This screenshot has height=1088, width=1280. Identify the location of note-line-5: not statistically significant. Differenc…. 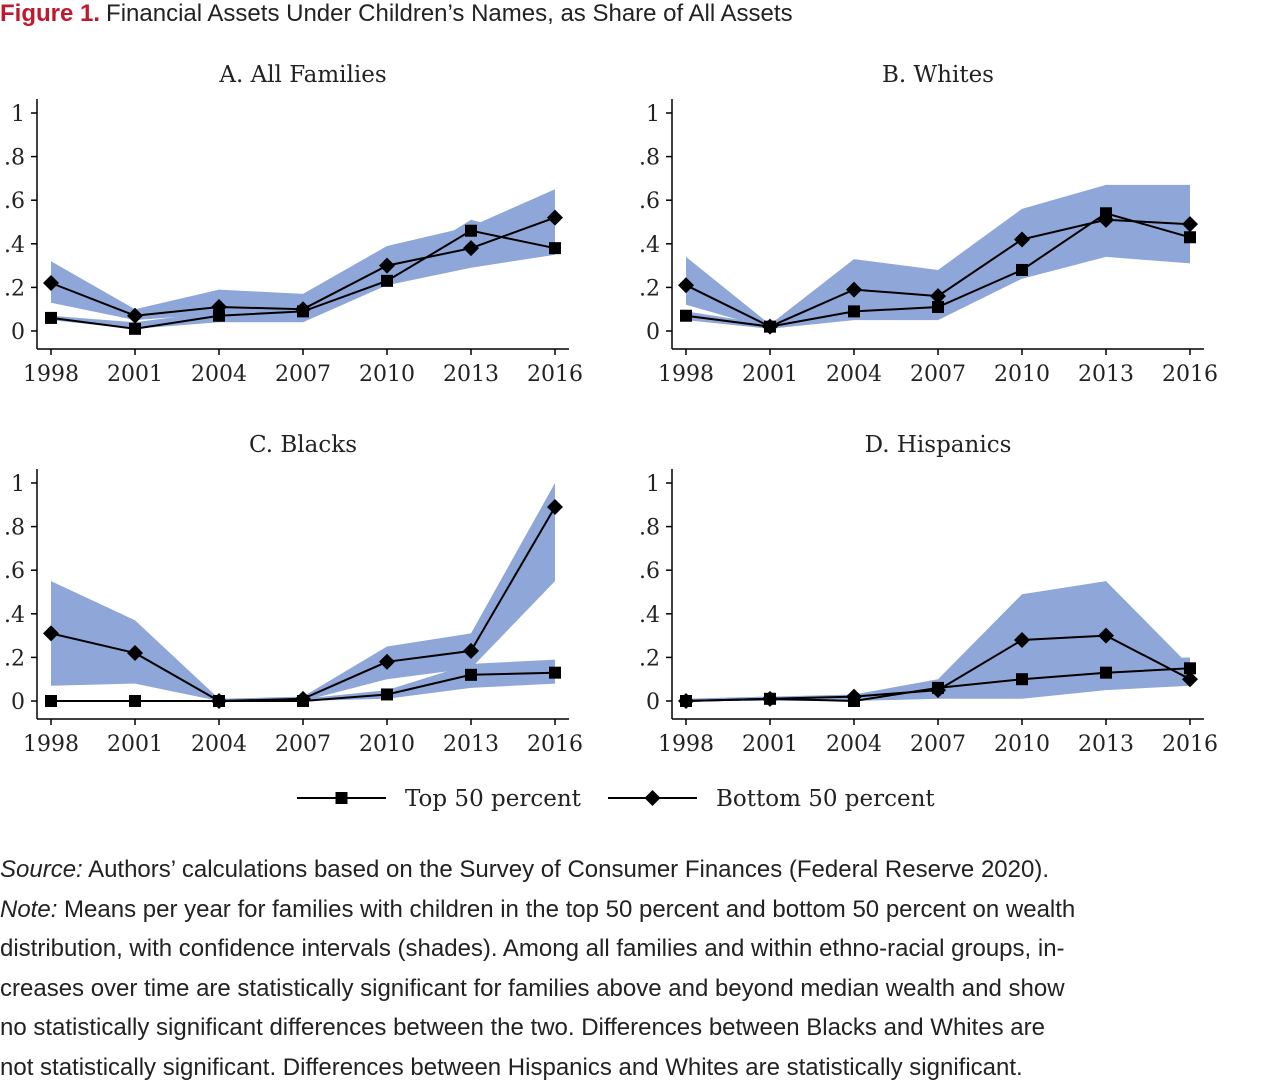
(511, 1067).